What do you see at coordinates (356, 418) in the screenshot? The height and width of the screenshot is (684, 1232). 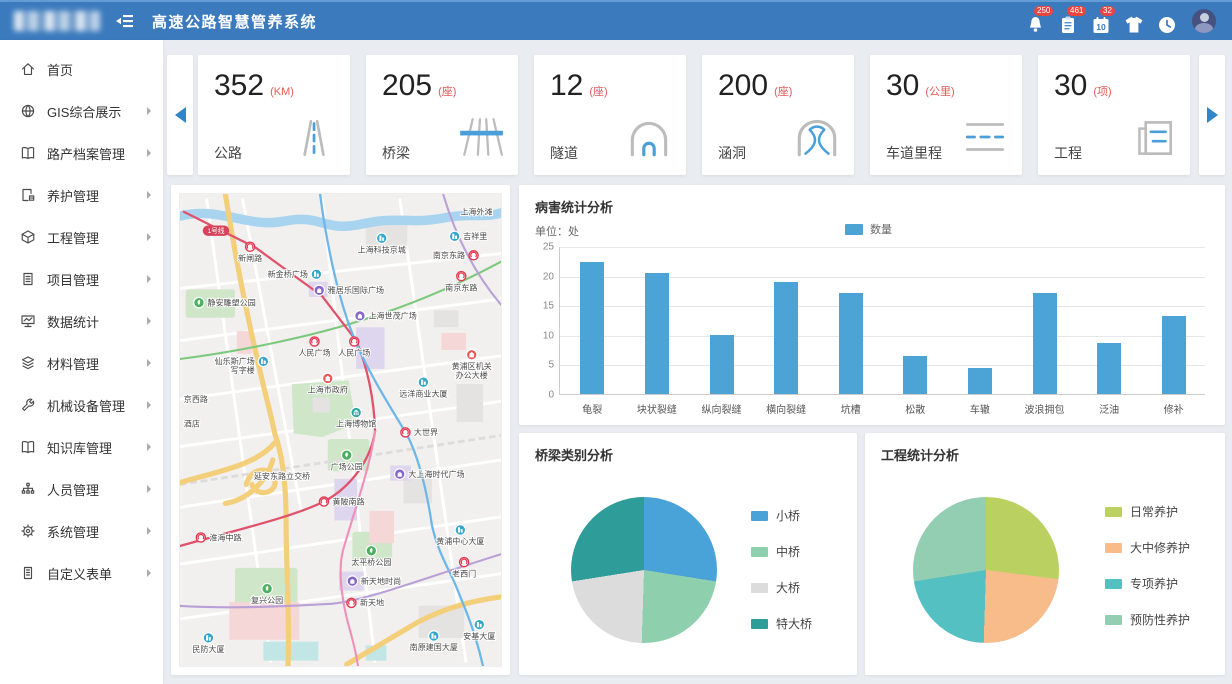 I see `map-poi-museum: 上海博物馆` at bounding box center [356, 418].